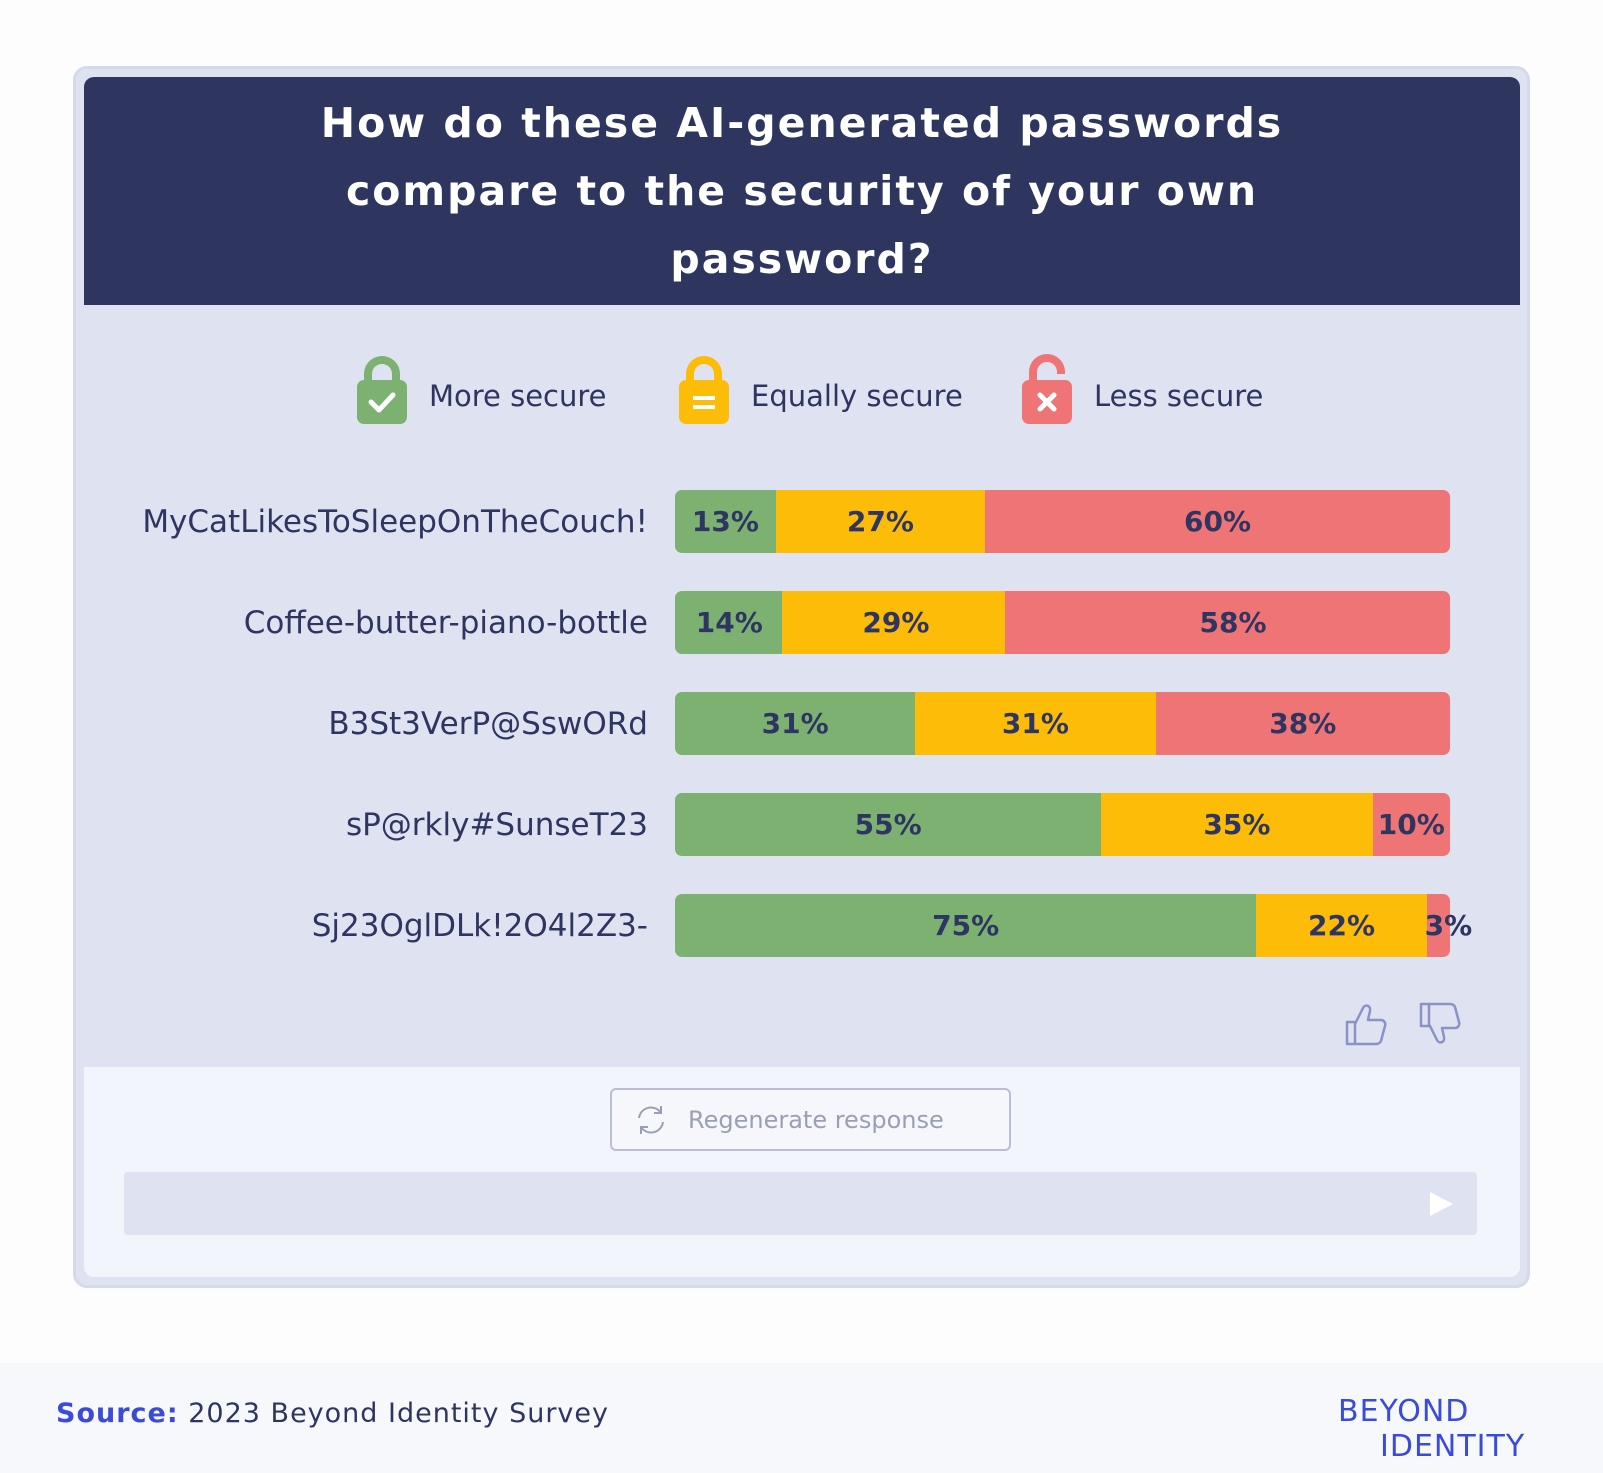  I want to click on regenerate-button: Regenerate response, so click(810, 1119).